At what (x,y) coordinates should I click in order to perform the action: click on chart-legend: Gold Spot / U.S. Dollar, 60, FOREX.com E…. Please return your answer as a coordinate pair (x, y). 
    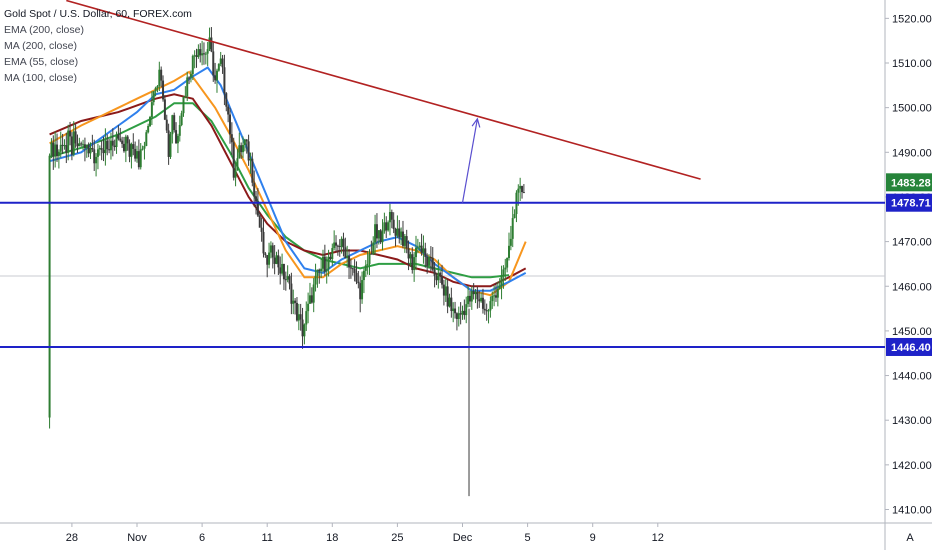
    Looking at the image, I should click on (98, 46).